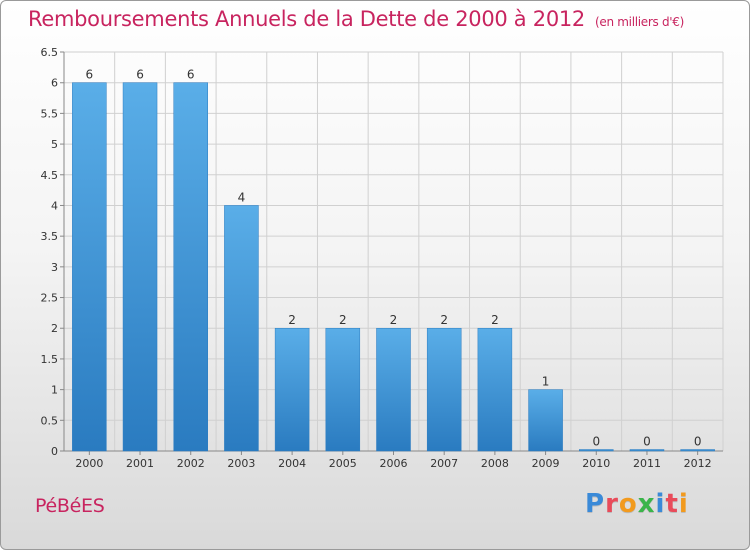  Describe the element at coordinates (546, 382) in the screenshot. I see `data-label-2009: 1` at that location.